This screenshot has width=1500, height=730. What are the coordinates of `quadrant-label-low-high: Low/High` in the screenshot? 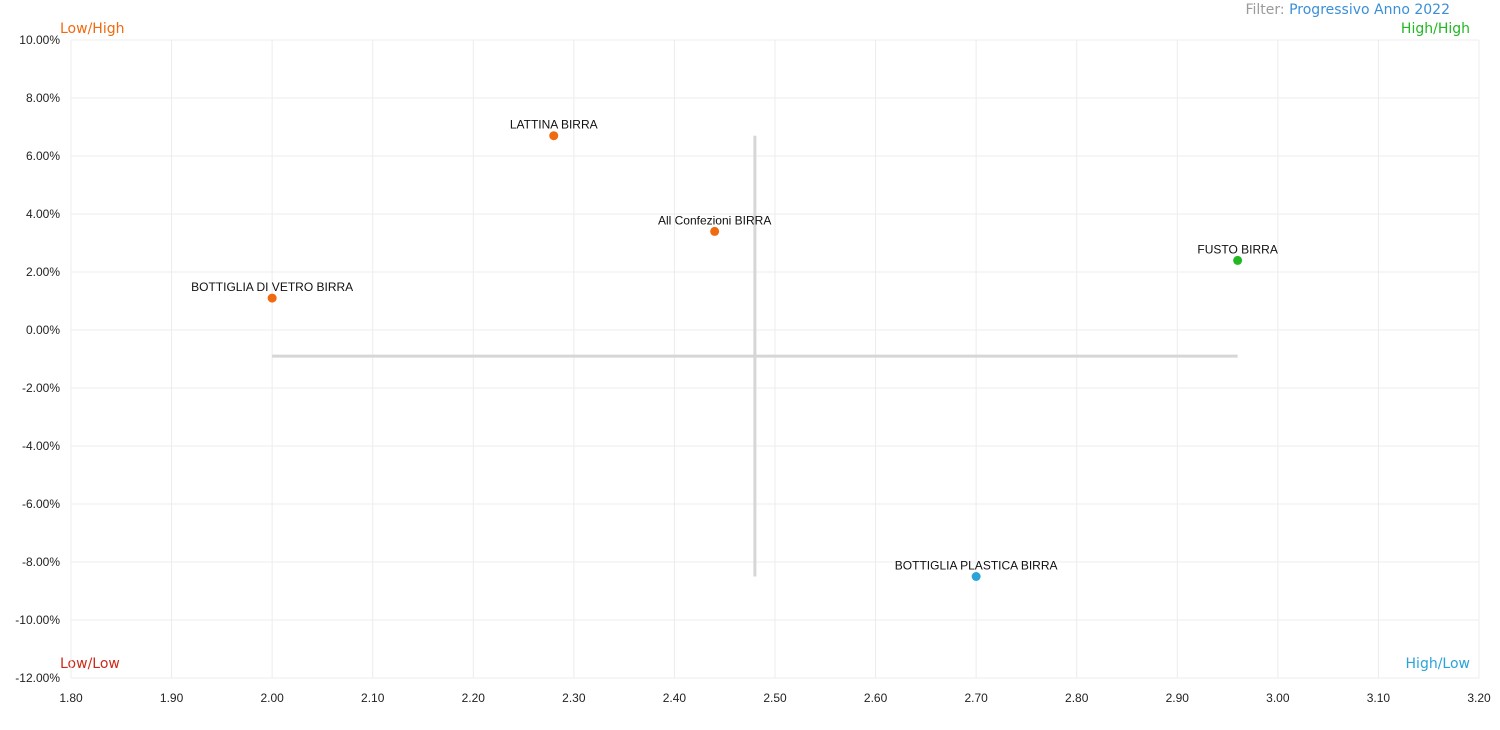 It's located at (92, 29).